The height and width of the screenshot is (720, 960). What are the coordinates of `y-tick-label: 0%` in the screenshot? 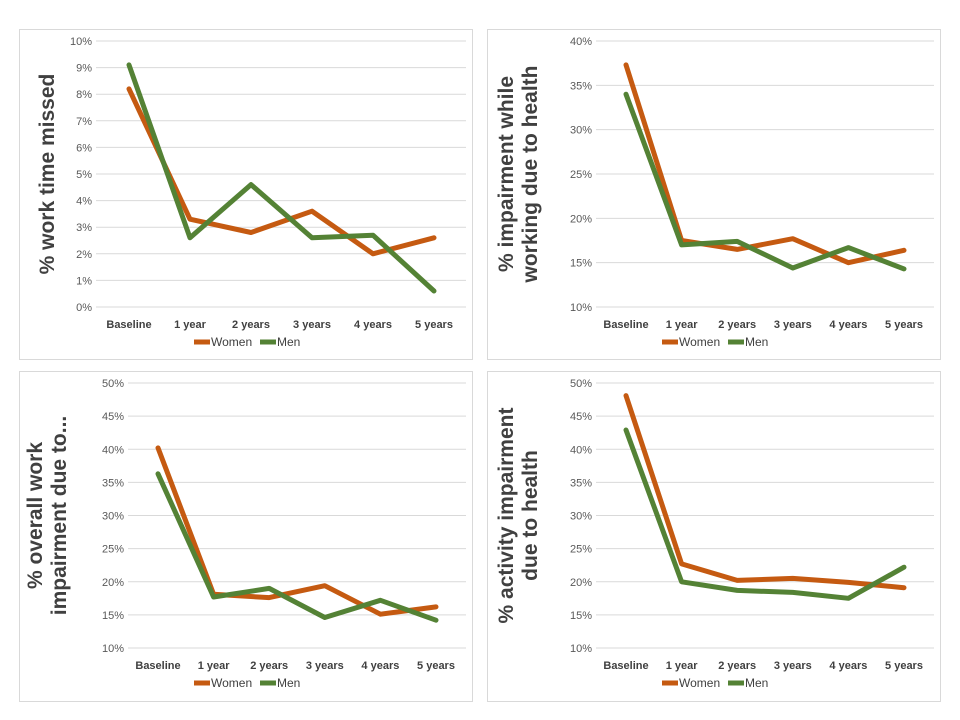 It's located at (84, 308).